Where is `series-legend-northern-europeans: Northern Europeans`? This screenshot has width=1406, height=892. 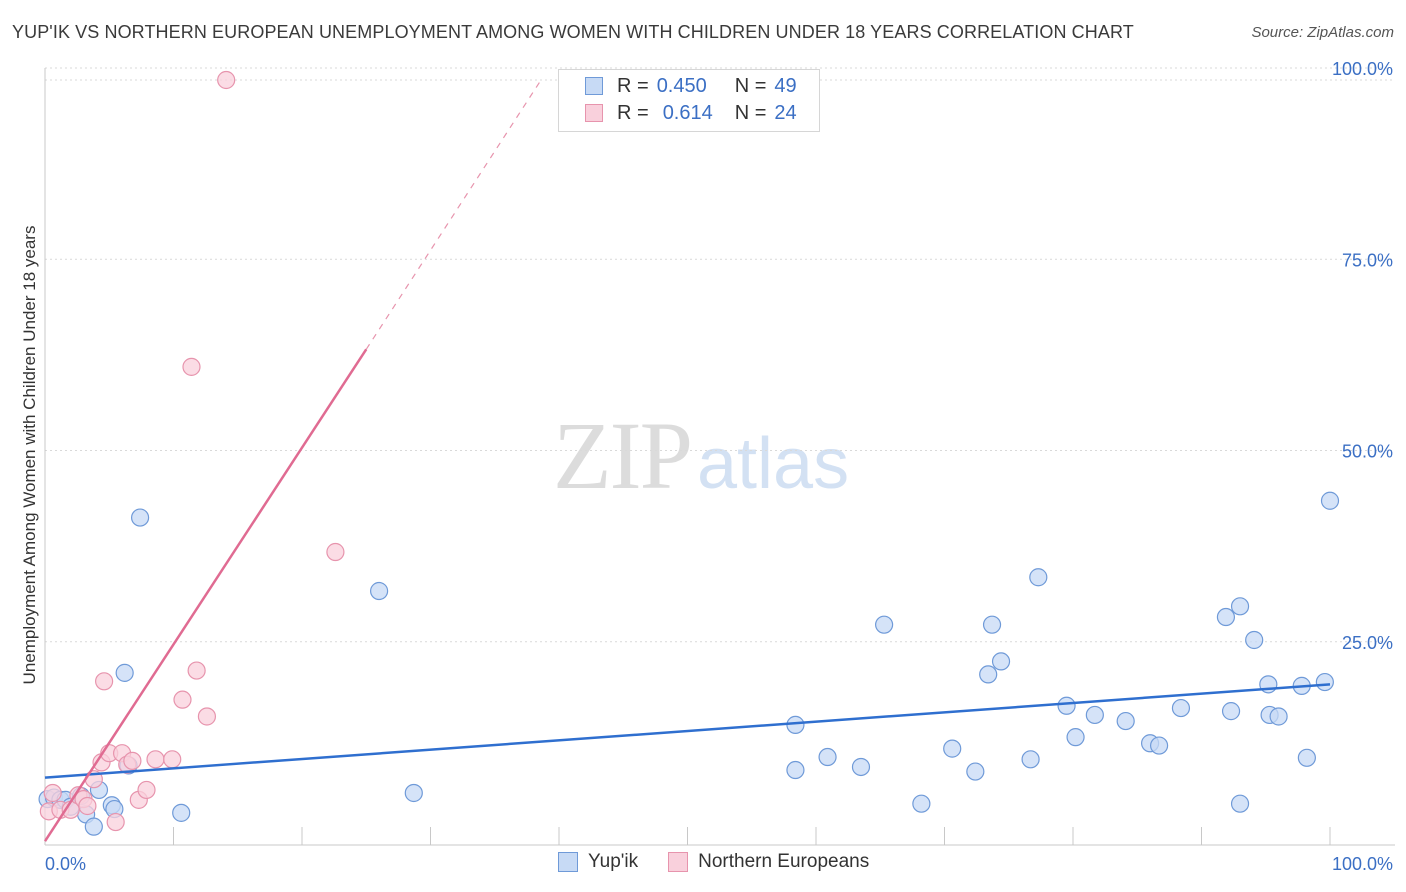 series-legend-northern-europeans: Northern Europeans is located at coordinates (768, 862).